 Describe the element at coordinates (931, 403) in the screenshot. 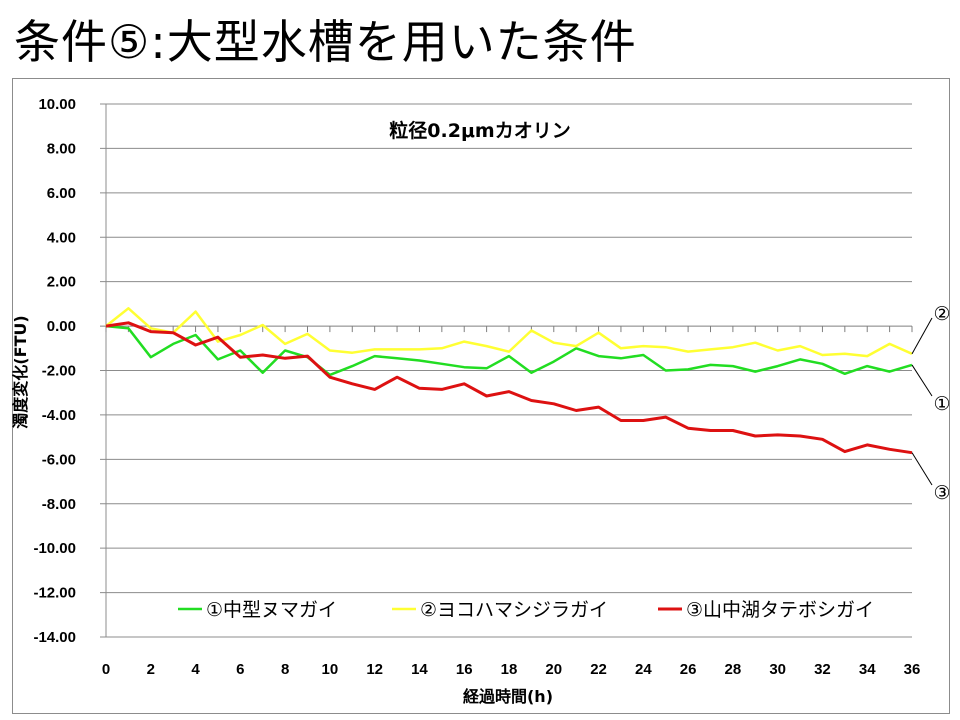

I see `series-callouts: ② ① ③` at that location.